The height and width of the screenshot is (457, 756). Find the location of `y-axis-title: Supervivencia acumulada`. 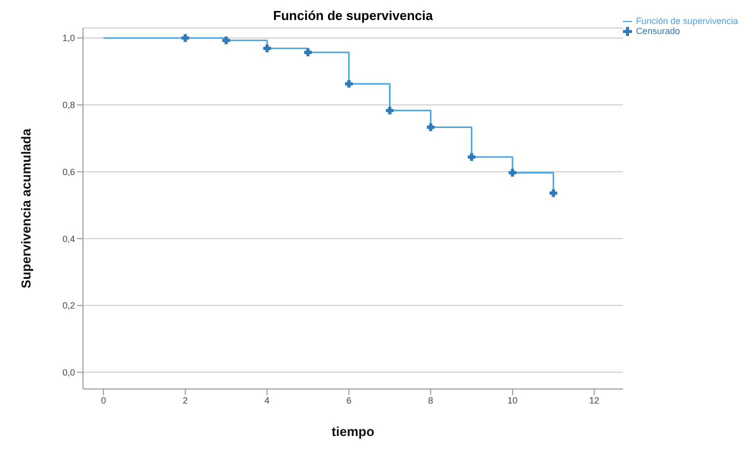

y-axis-title: Supervivencia acumulada is located at coordinates (26, 208).